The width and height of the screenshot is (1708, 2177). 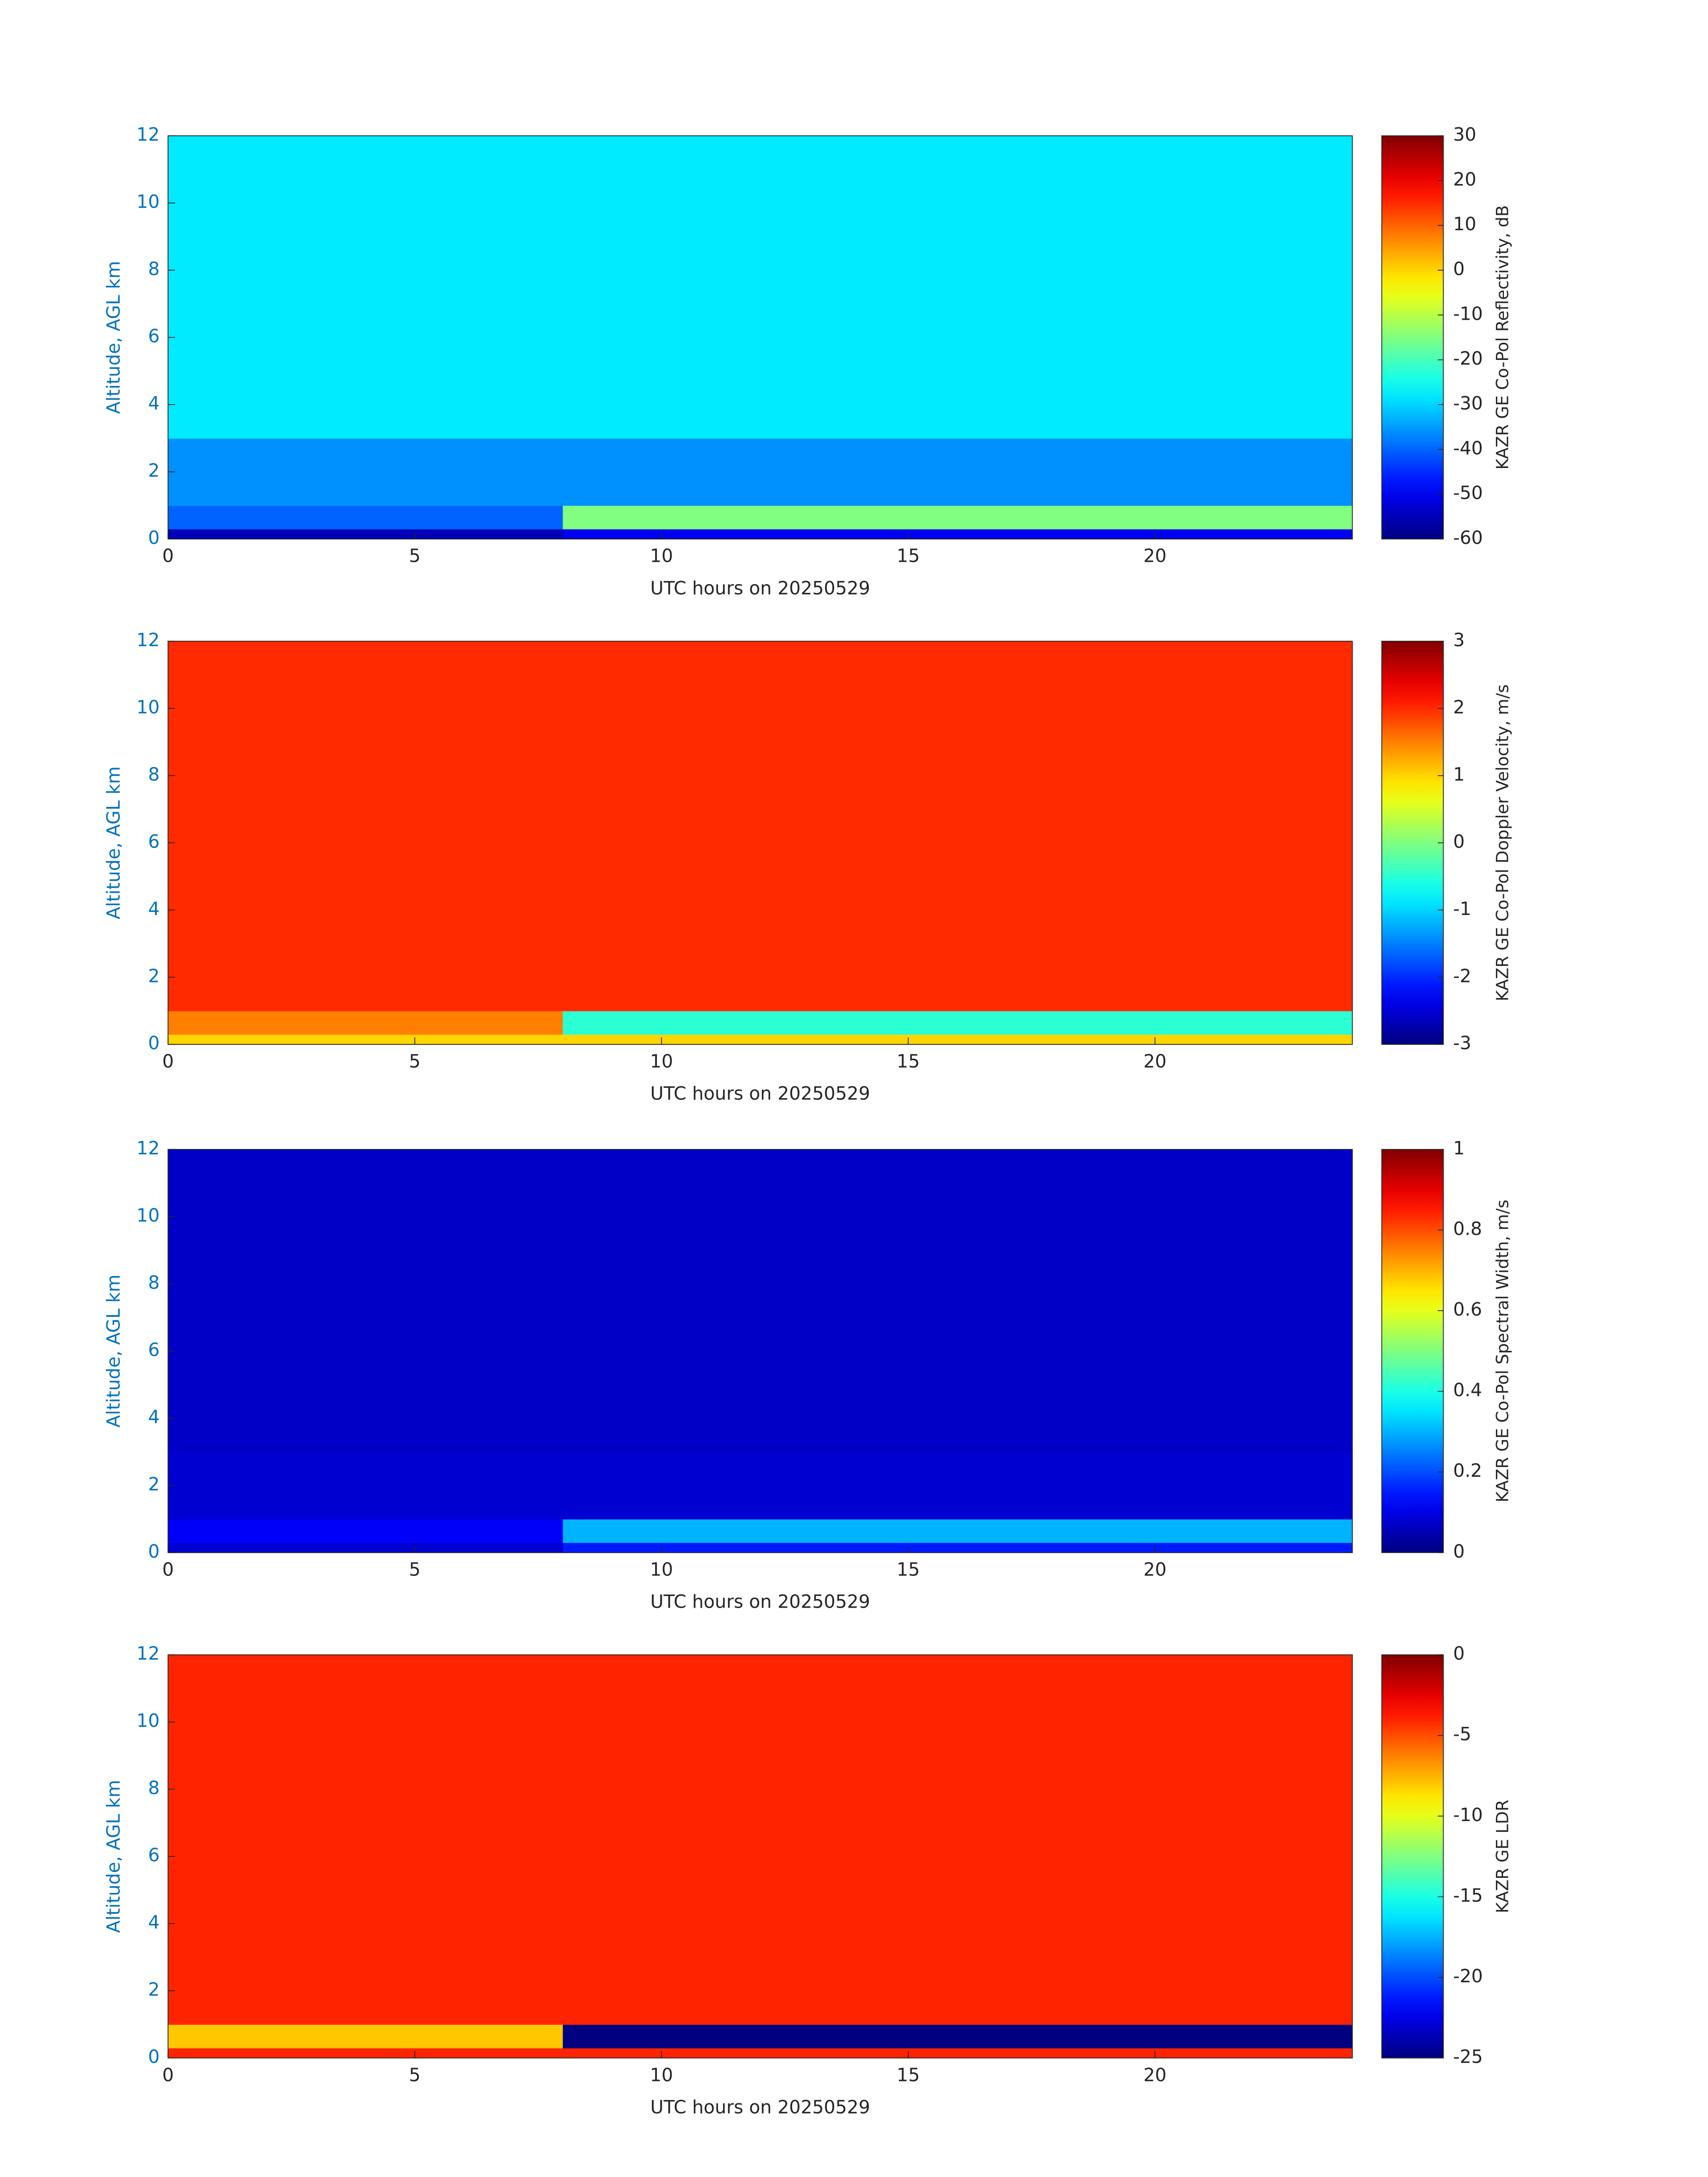 What do you see at coordinates (1462, 975) in the screenshot?
I see `colorbar-tick-label: -2` at bounding box center [1462, 975].